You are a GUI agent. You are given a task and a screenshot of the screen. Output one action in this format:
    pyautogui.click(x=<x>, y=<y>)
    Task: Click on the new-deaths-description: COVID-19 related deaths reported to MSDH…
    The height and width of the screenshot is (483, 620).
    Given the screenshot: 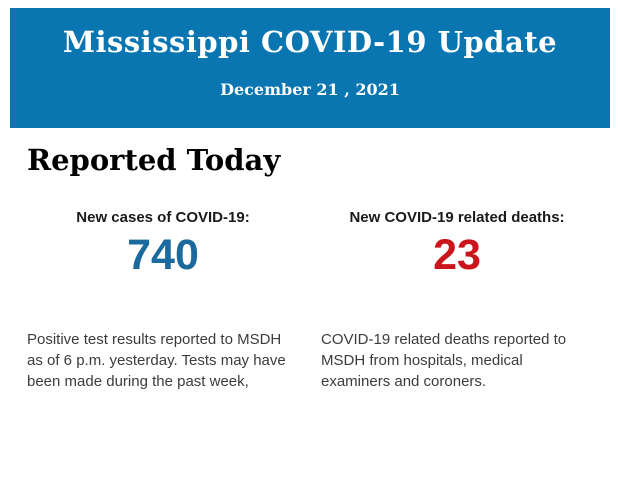 What is the action you would take?
    pyautogui.click(x=444, y=360)
    